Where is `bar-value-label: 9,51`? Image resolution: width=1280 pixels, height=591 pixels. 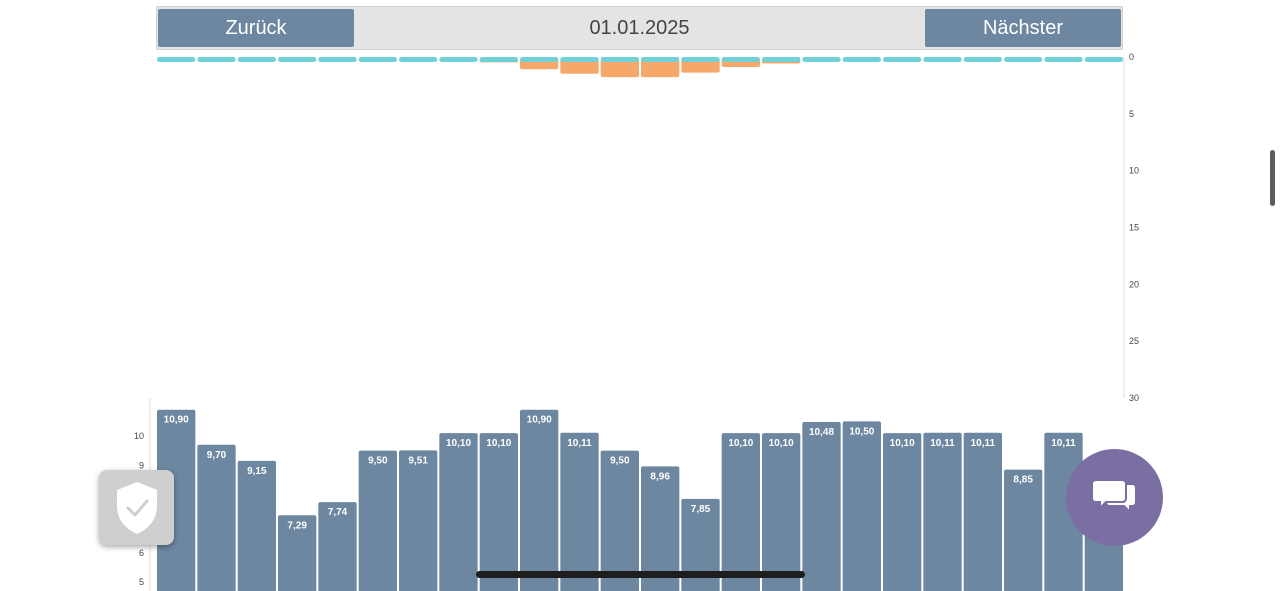
bar-value-label: 9,51 is located at coordinates (418, 460).